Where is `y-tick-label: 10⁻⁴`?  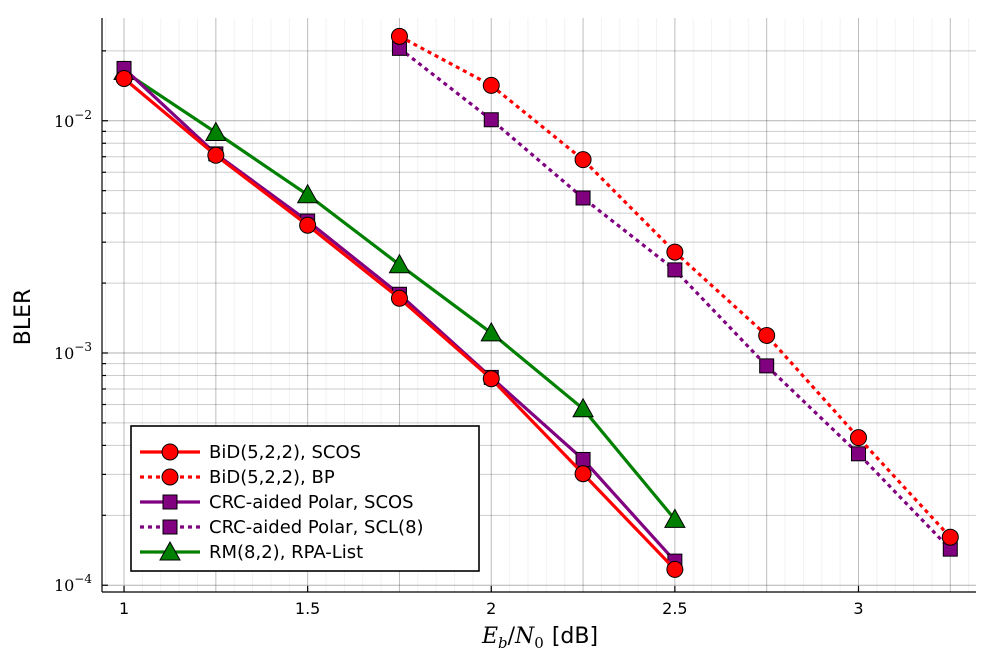
y-tick-label: 10⁻⁴ is located at coordinates (73, 583).